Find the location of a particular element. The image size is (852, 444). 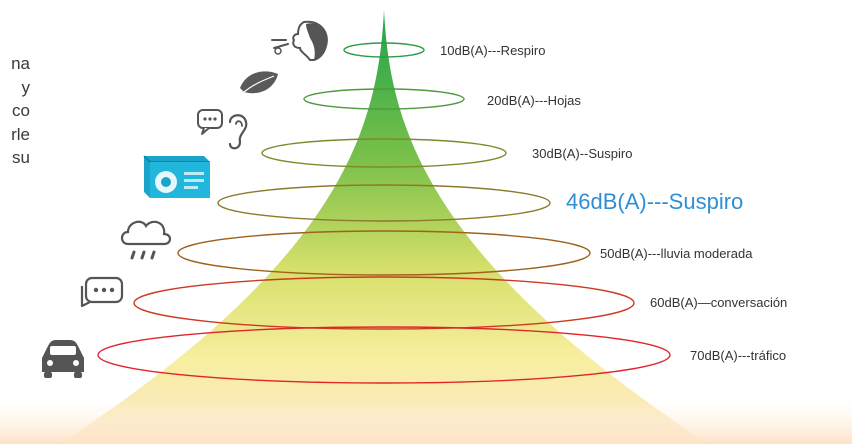

level-label: 70dB(A)---tráfico is located at coordinates (738, 355).